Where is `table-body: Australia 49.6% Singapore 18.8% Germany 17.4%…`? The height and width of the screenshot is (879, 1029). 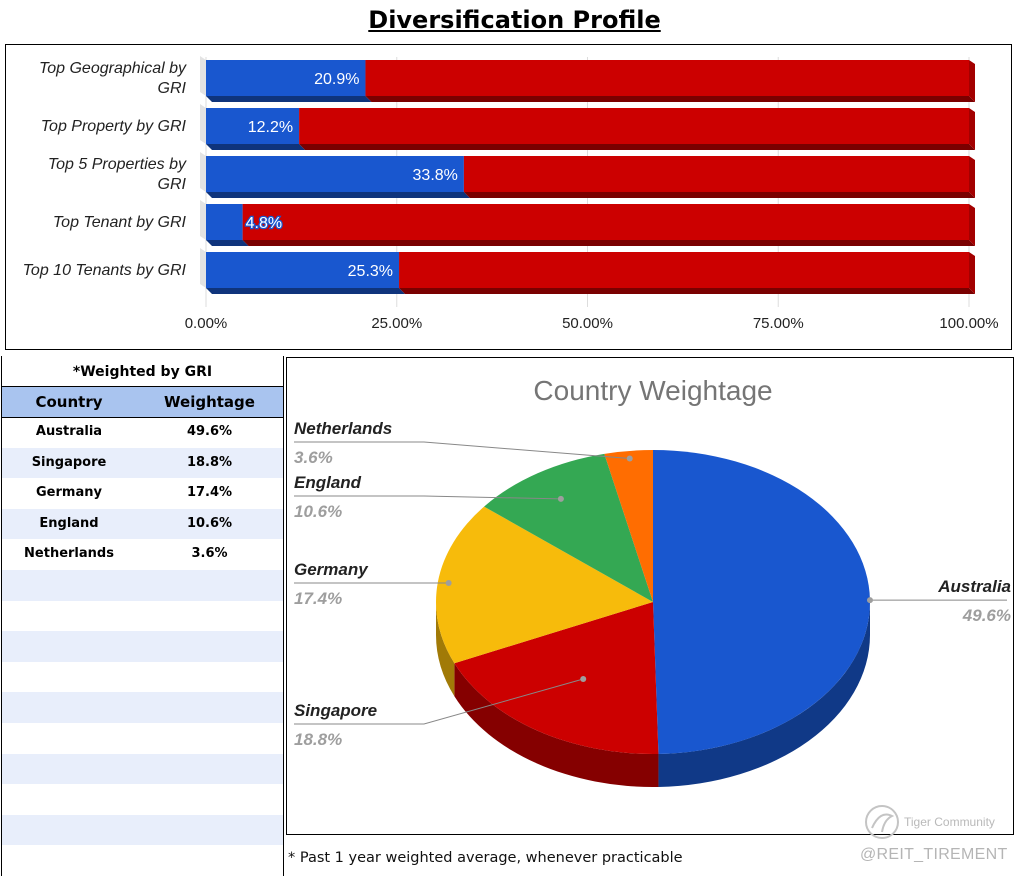 table-body: Australia 49.6% Singapore 18.8% Germany 17.4%… is located at coordinates (142, 631).